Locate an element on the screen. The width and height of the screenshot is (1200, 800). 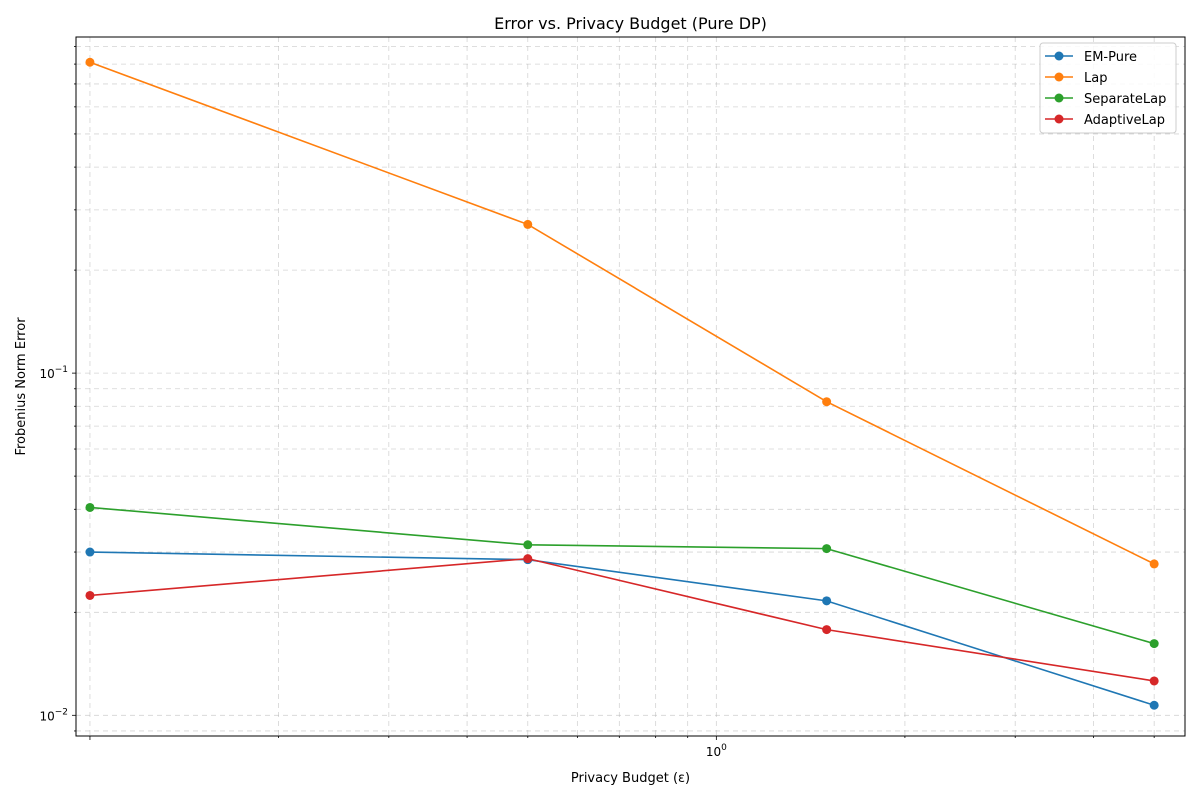
legend-label: EM-Pure is located at coordinates (1110, 57).